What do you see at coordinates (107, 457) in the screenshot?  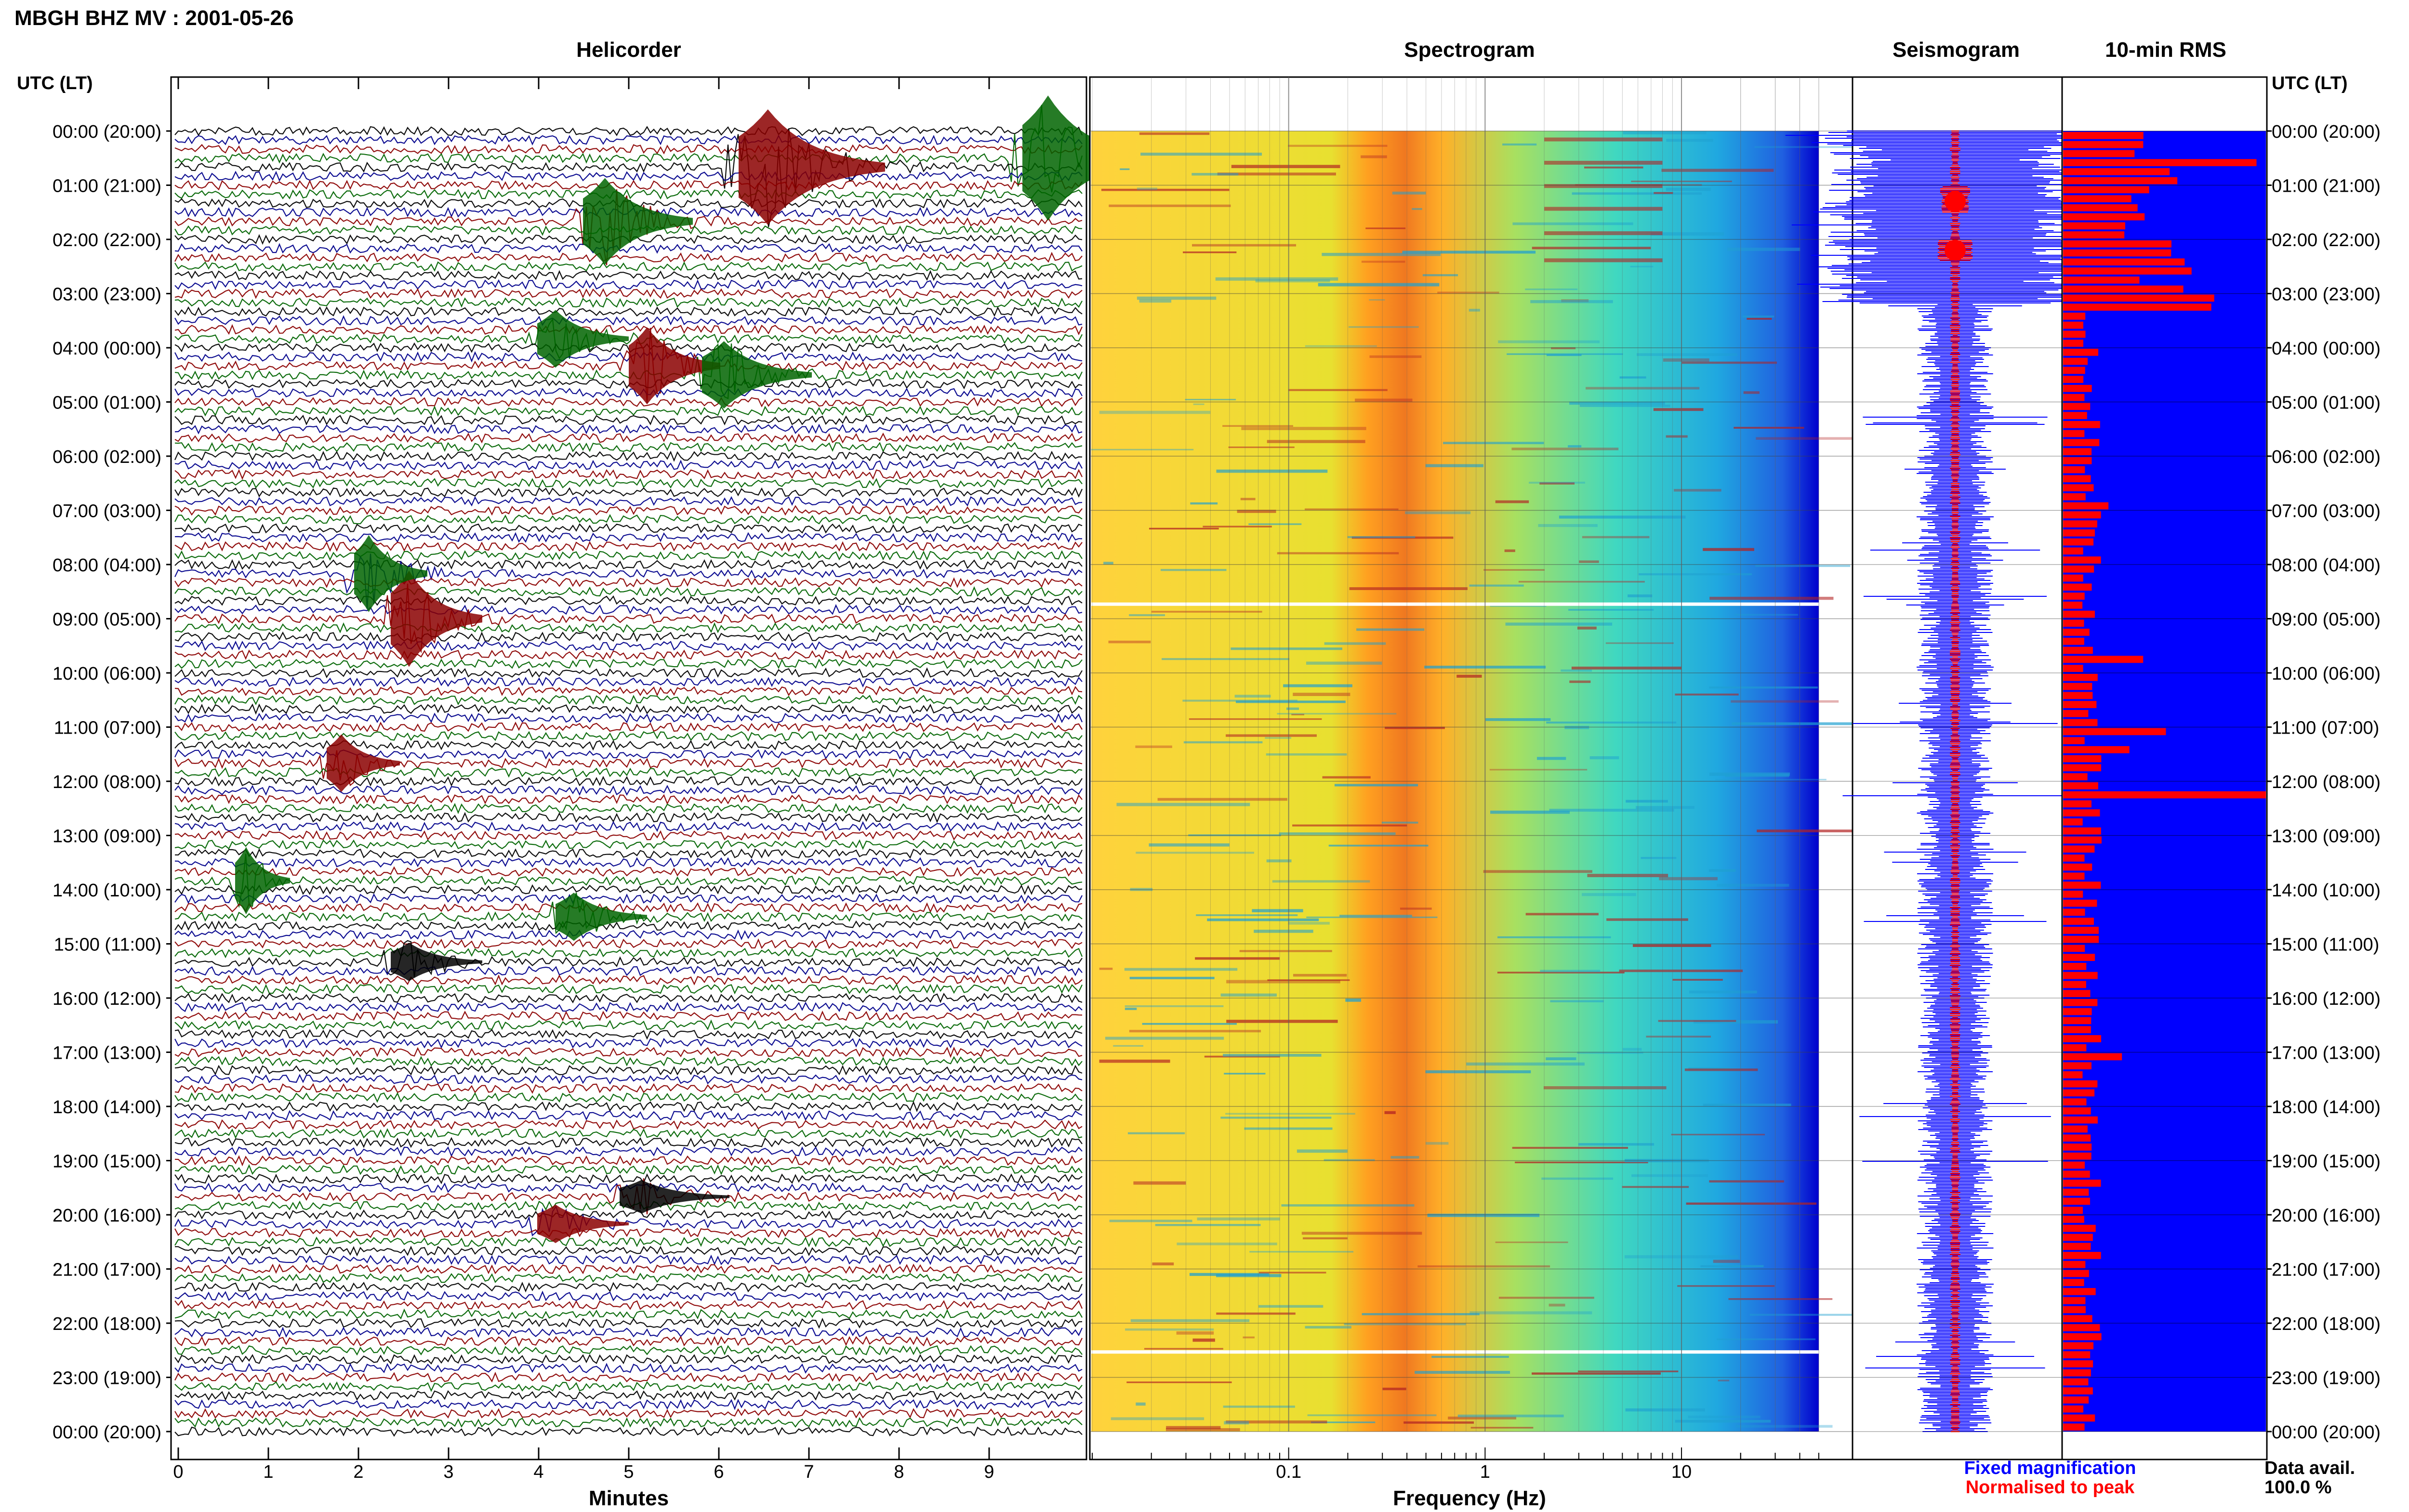 I see `helicorder-hour-label: 06:00 (02:00)` at bounding box center [107, 457].